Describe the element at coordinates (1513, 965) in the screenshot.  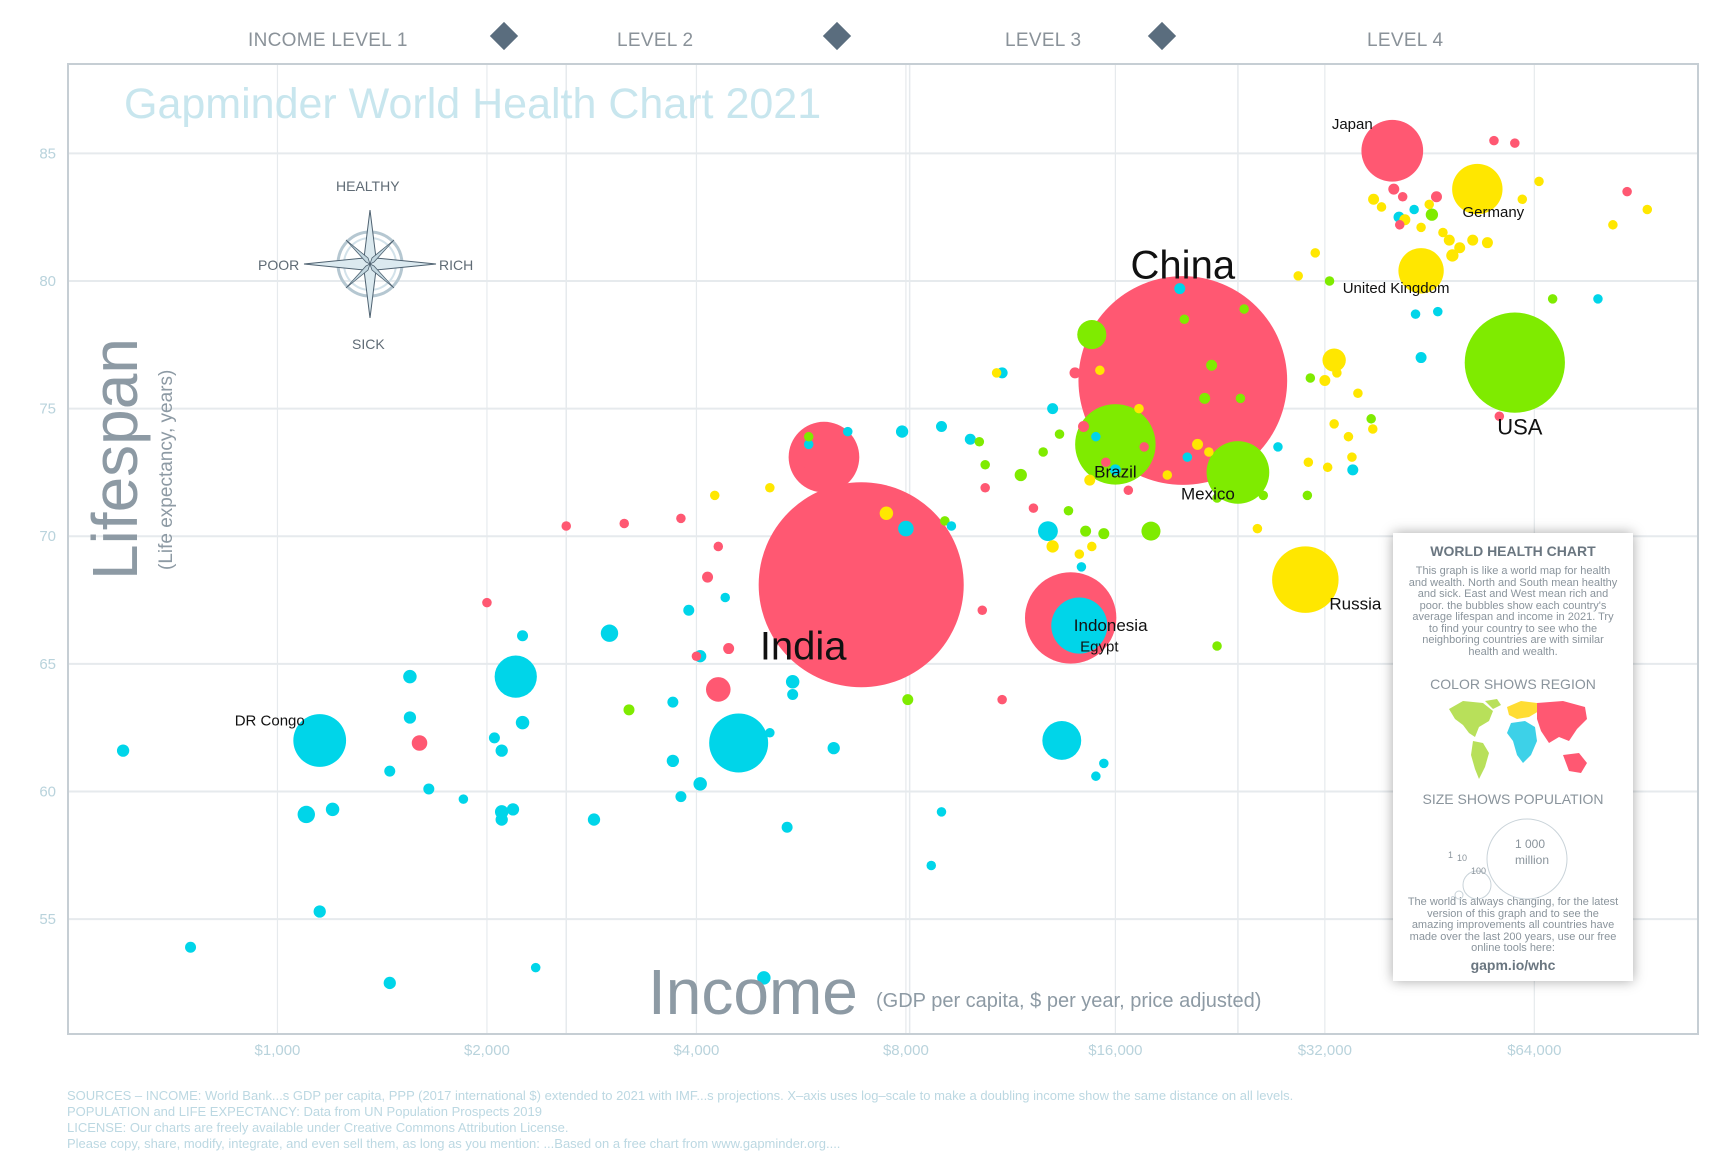
I see `legend-url-link: gapm.io/whc` at that location.